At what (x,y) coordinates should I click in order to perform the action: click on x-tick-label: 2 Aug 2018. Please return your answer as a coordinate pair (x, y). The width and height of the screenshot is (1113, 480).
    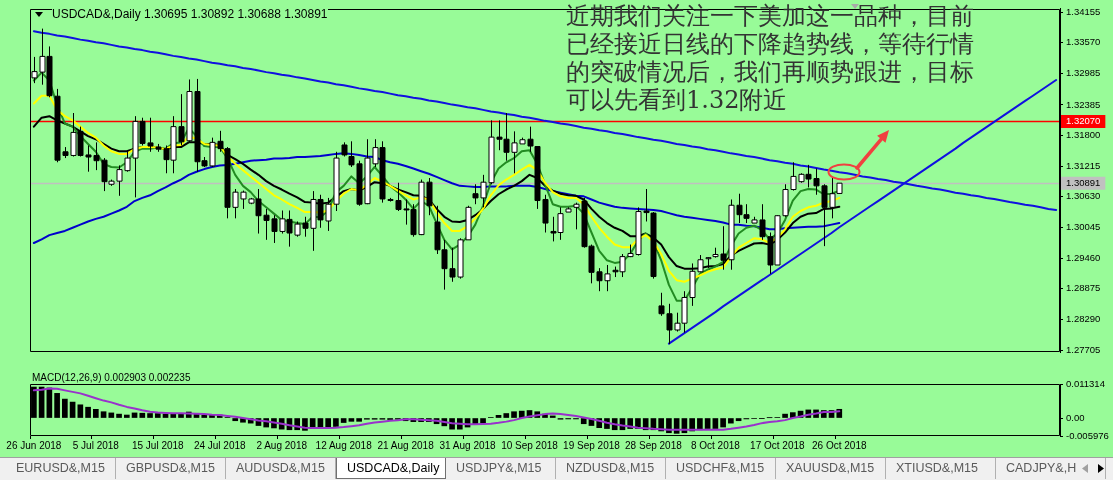
    Looking at the image, I should click on (282, 445).